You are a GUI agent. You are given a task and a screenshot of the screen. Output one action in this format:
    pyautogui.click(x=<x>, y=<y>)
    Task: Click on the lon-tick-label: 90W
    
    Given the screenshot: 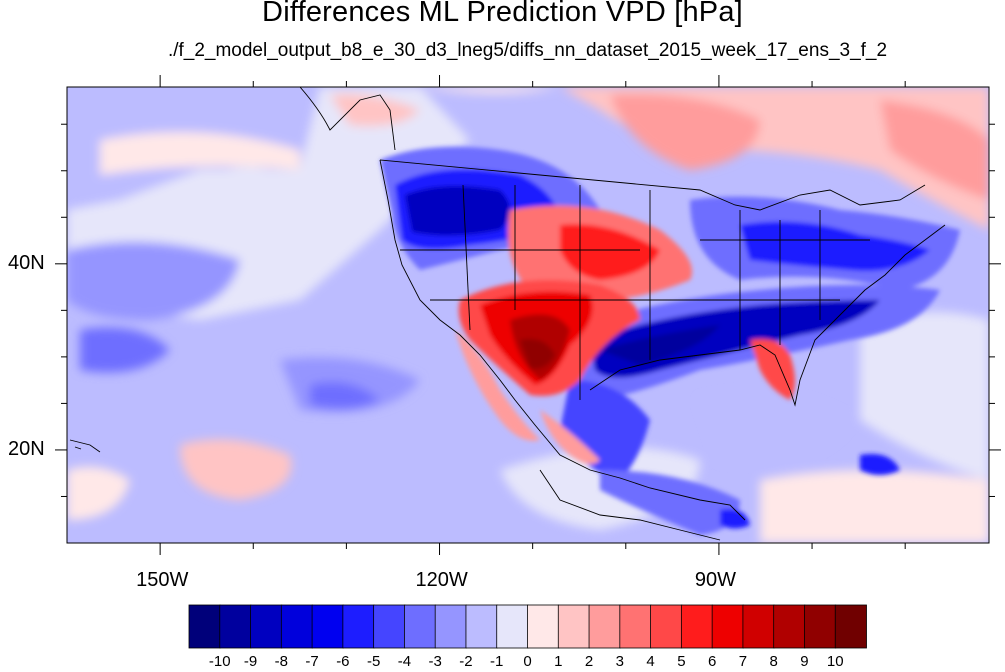 What is the action you would take?
    pyautogui.click(x=715, y=580)
    